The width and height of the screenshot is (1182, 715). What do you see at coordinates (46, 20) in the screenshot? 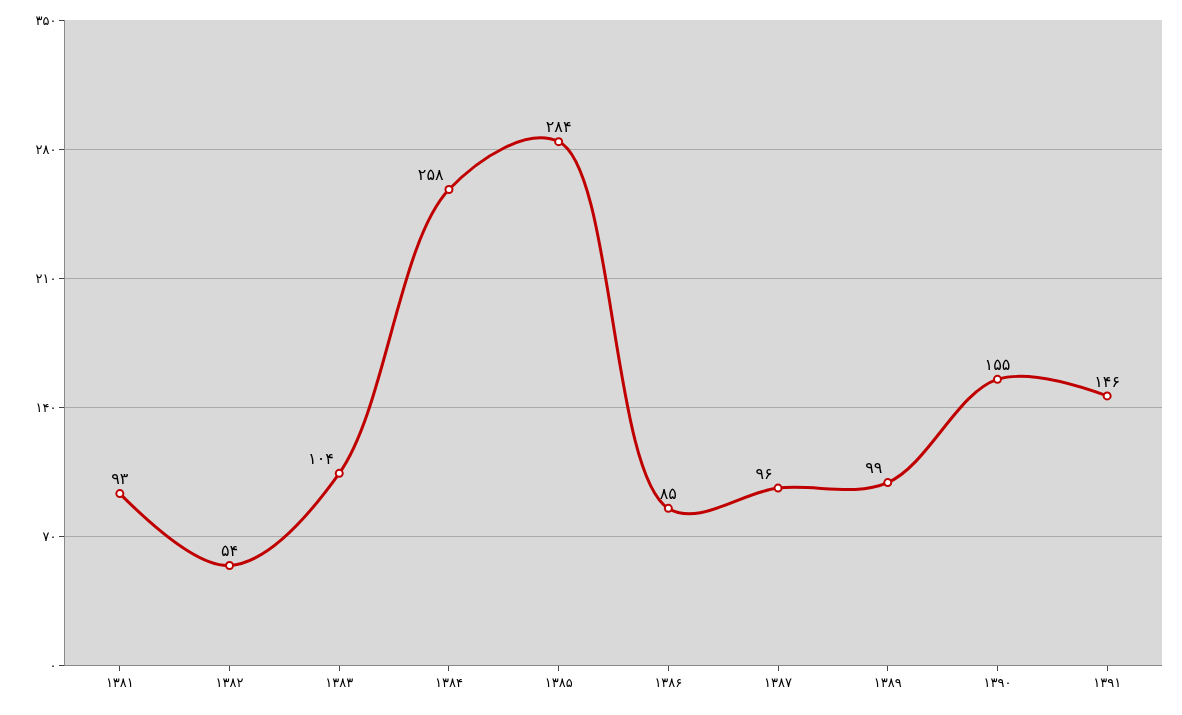
I see `y-tick-label: ۳۵۰` at bounding box center [46, 20].